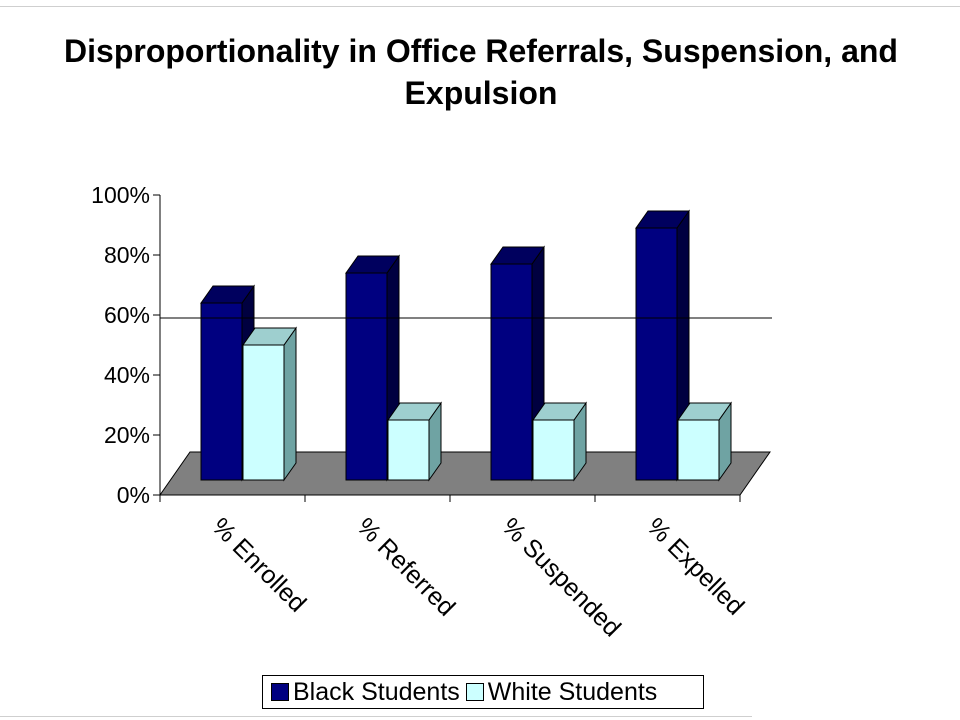 The image size is (960, 720). I want to click on bar-side-white-students-enrolled, so click(290, 404).